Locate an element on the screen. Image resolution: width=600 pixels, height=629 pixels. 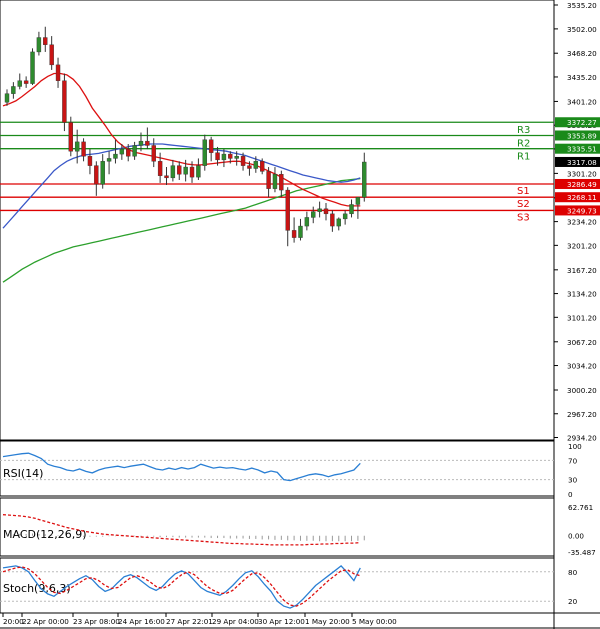
level-name-s1: S1 is located at coordinates (523, 191).